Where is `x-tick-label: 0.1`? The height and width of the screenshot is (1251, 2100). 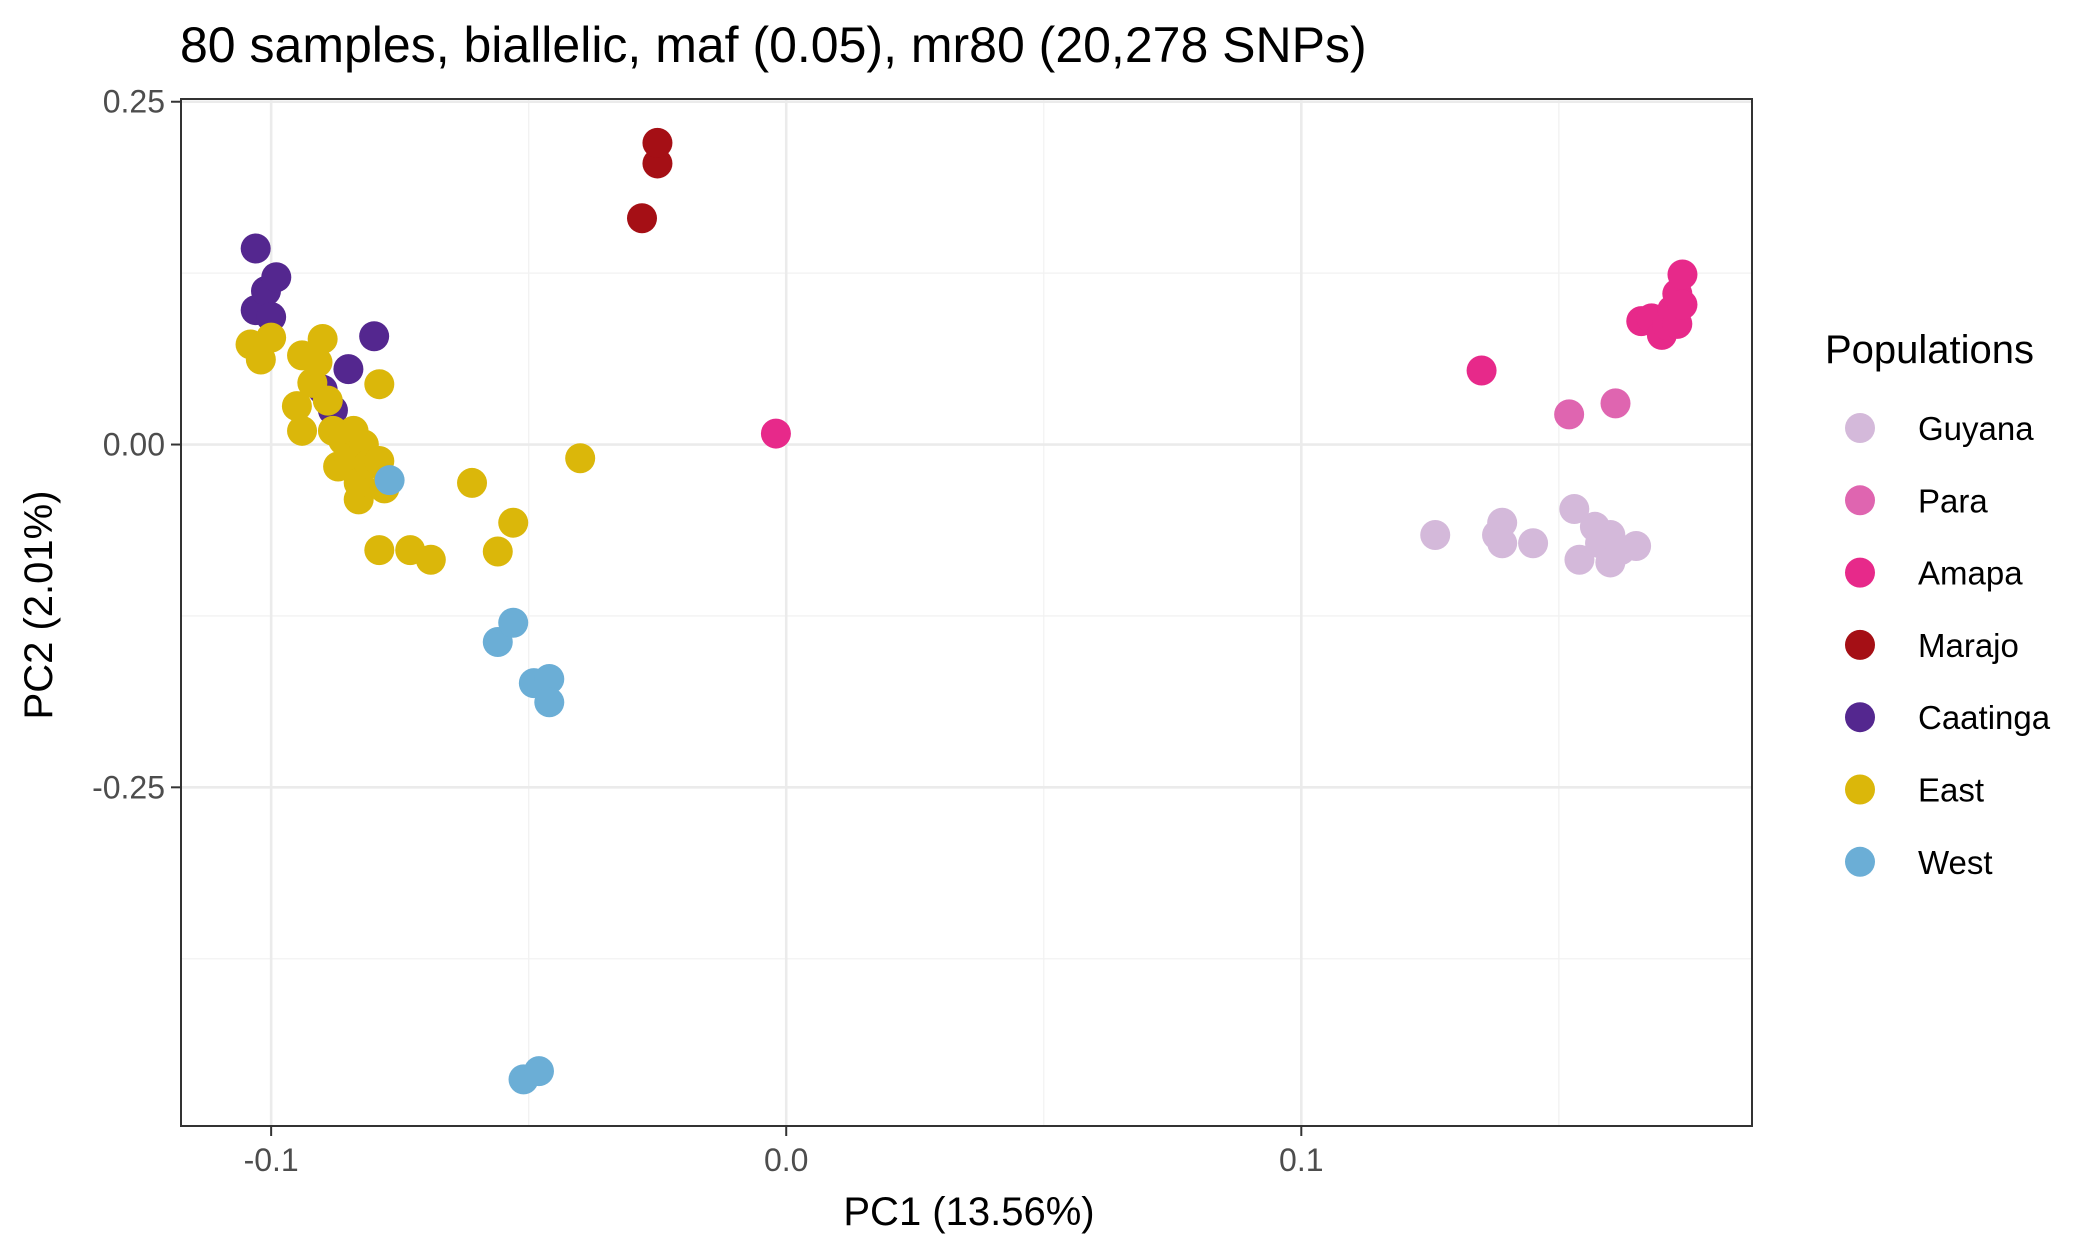 x-tick-label: 0.1 is located at coordinates (1301, 1160).